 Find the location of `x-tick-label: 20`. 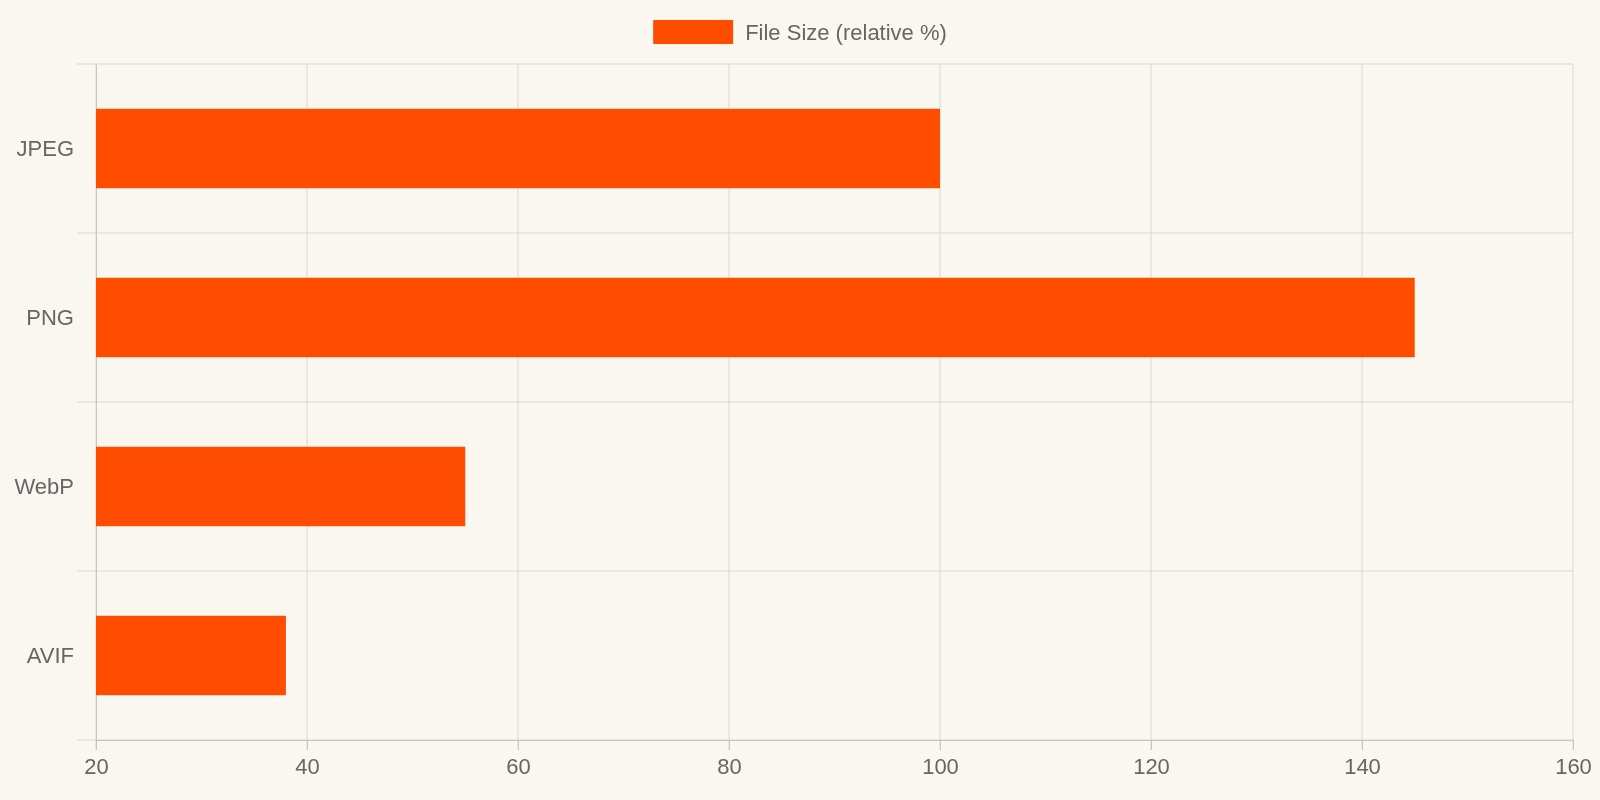

x-tick-label: 20 is located at coordinates (96, 766).